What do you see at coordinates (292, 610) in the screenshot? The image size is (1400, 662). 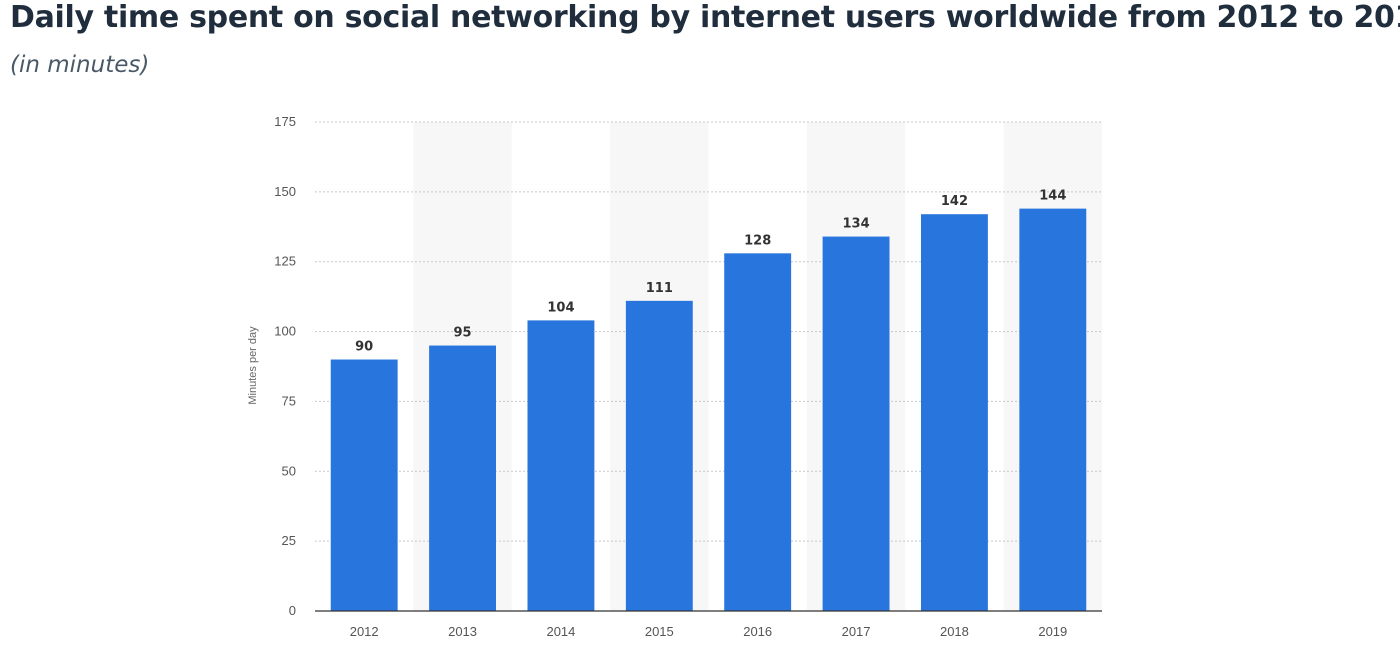 I see `y-tick-label: 0` at bounding box center [292, 610].